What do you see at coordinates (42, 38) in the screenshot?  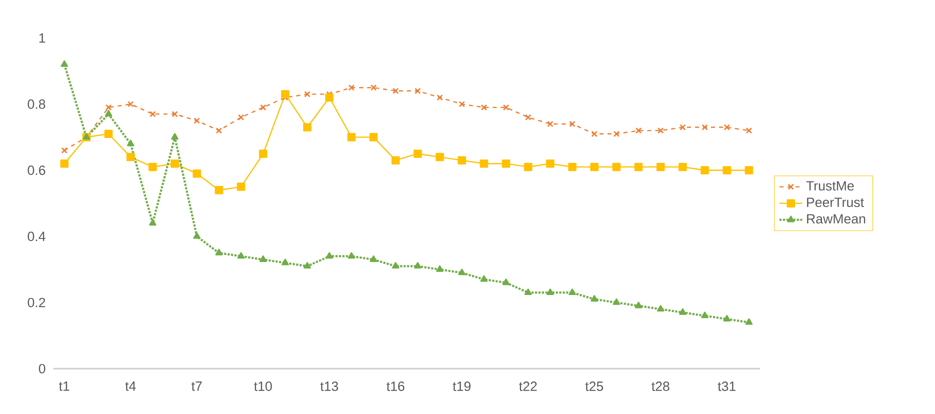 I see `y-tick-label: 1` at bounding box center [42, 38].